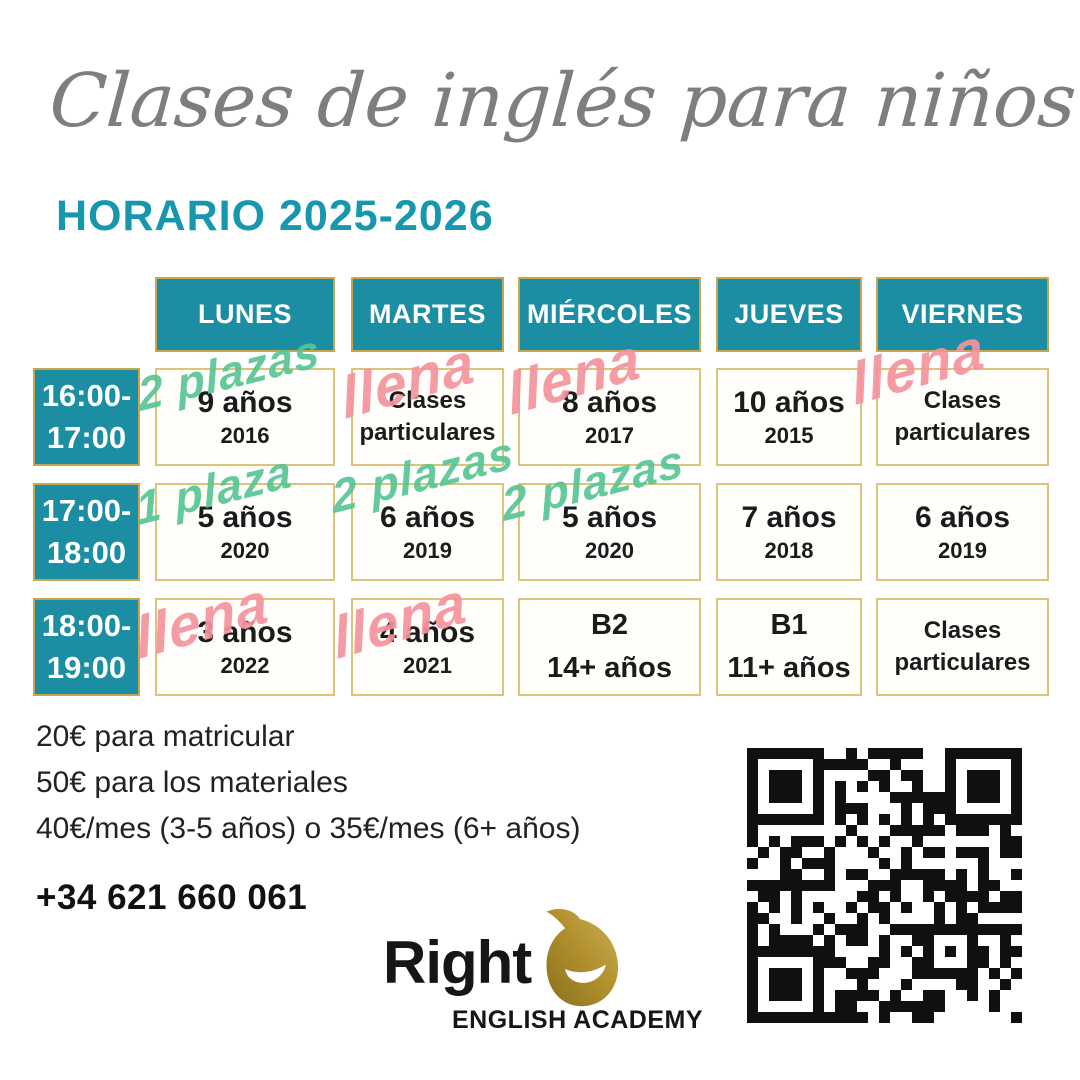  I want to click on schedule-cell: B1 11+ años, so click(789, 647).